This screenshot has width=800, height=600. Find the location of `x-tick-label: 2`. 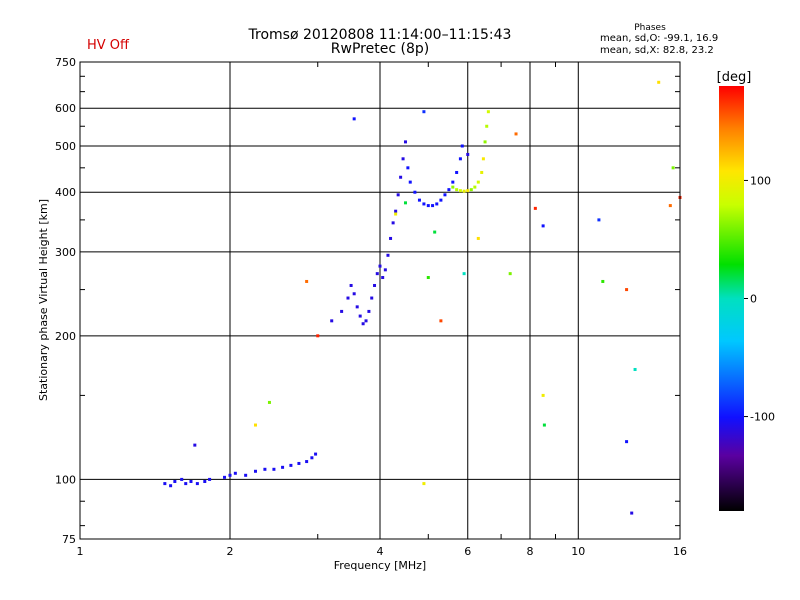

x-tick-label: 2 is located at coordinates (230, 551).